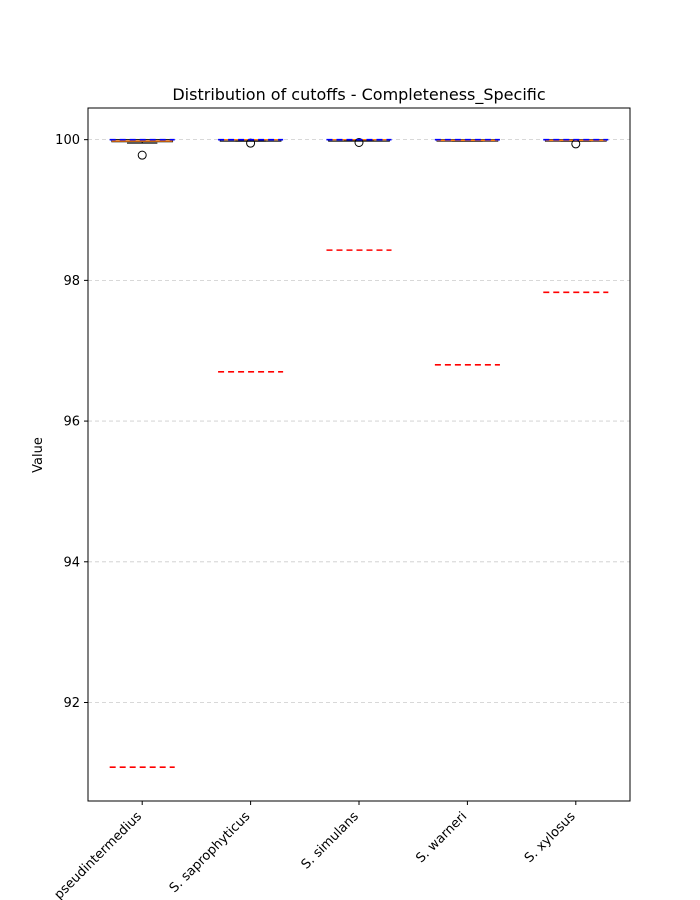 This screenshot has width=700, height=900. I want to click on x-tick-label: S. saprophyticus, so click(210, 852).